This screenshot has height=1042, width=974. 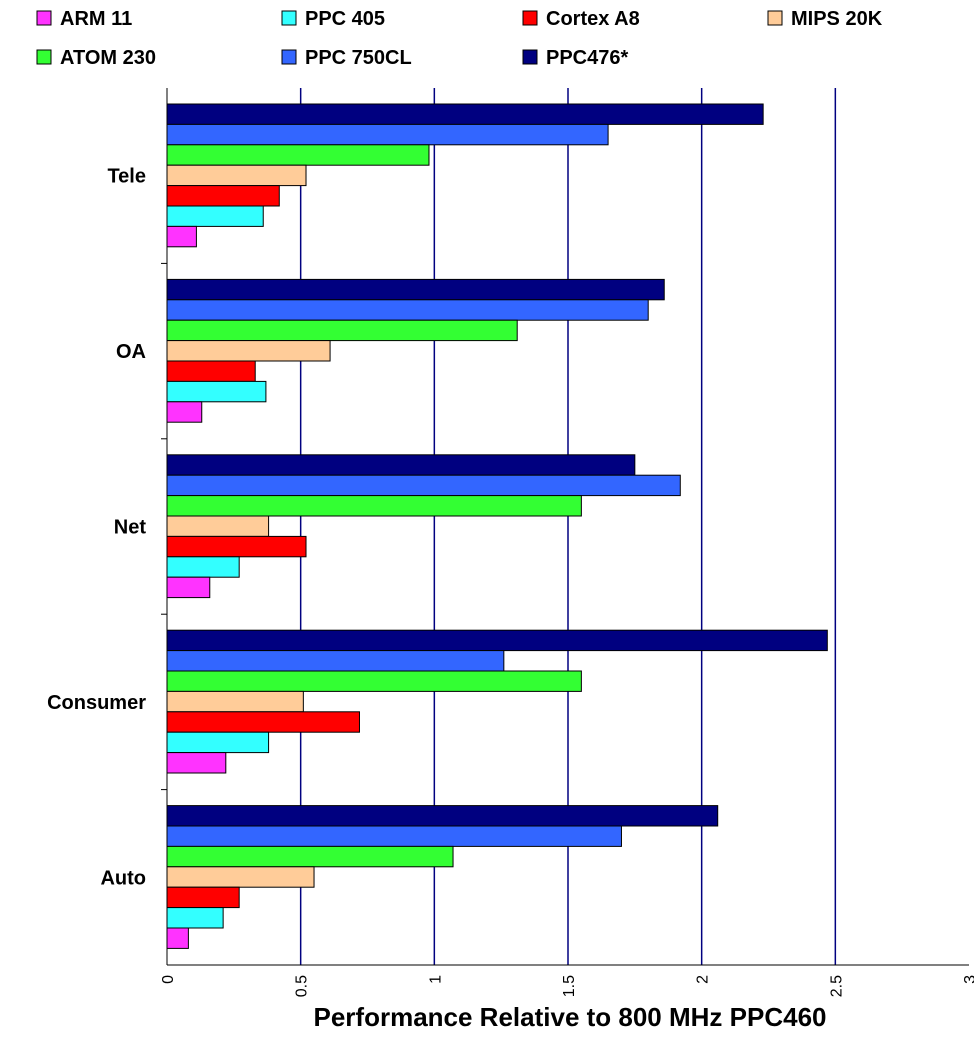 What do you see at coordinates (96, 19) in the screenshot?
I see `legend-label: ARM 11` at bounding box center [96, 19].